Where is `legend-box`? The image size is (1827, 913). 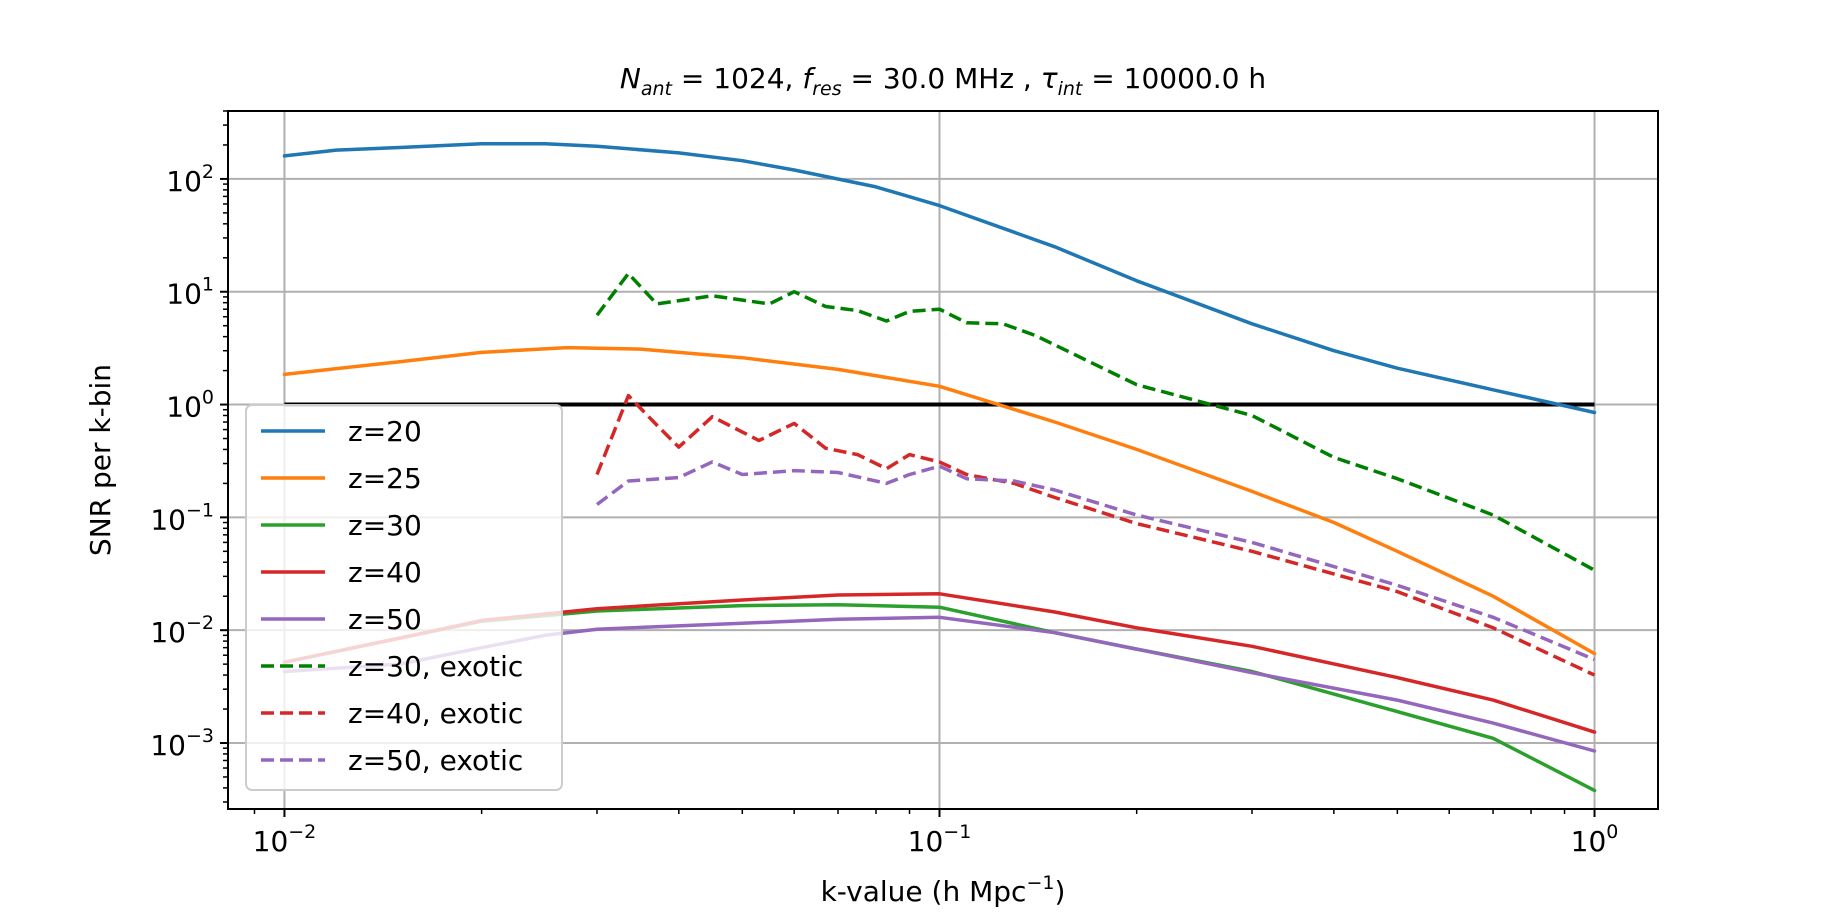 legend-box is located at coordinates (404, 597).